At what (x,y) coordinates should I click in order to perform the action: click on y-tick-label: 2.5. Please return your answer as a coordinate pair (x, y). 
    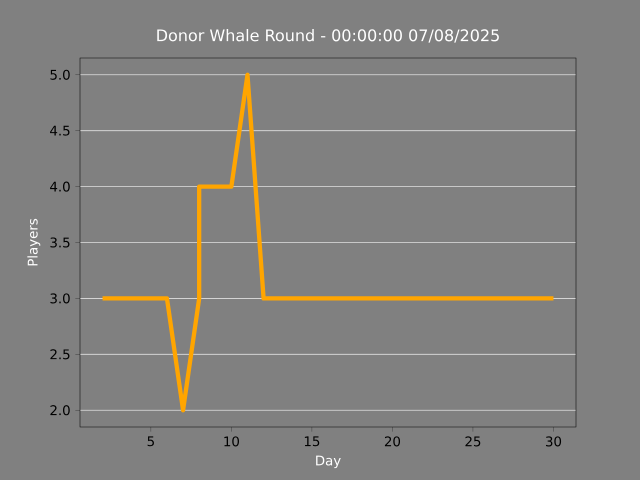
    Looking at the image, I should click on (60, 354).